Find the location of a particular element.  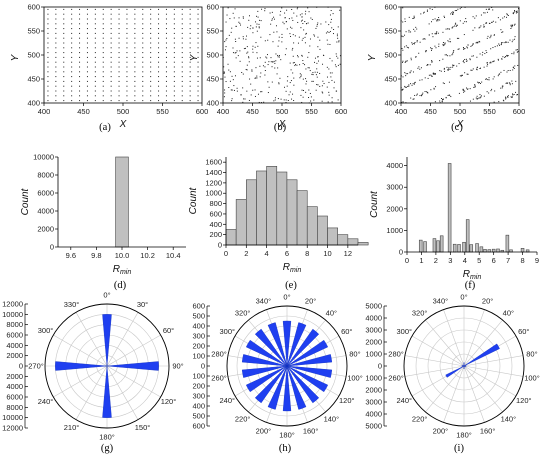

angle-label: 240° is located at coordinates (227, 400).